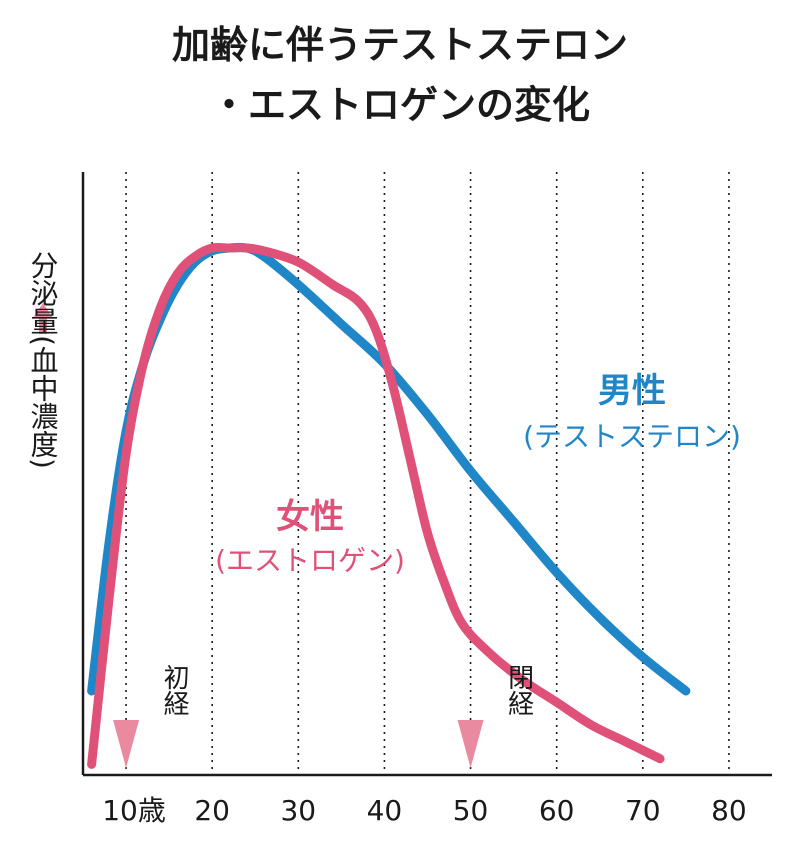 This screenshot has height=860, width=792. What do you see at coordinates (212, 810) in the screenshot?
I see `x-tick-label: 20` at bounding box center [212, 810].